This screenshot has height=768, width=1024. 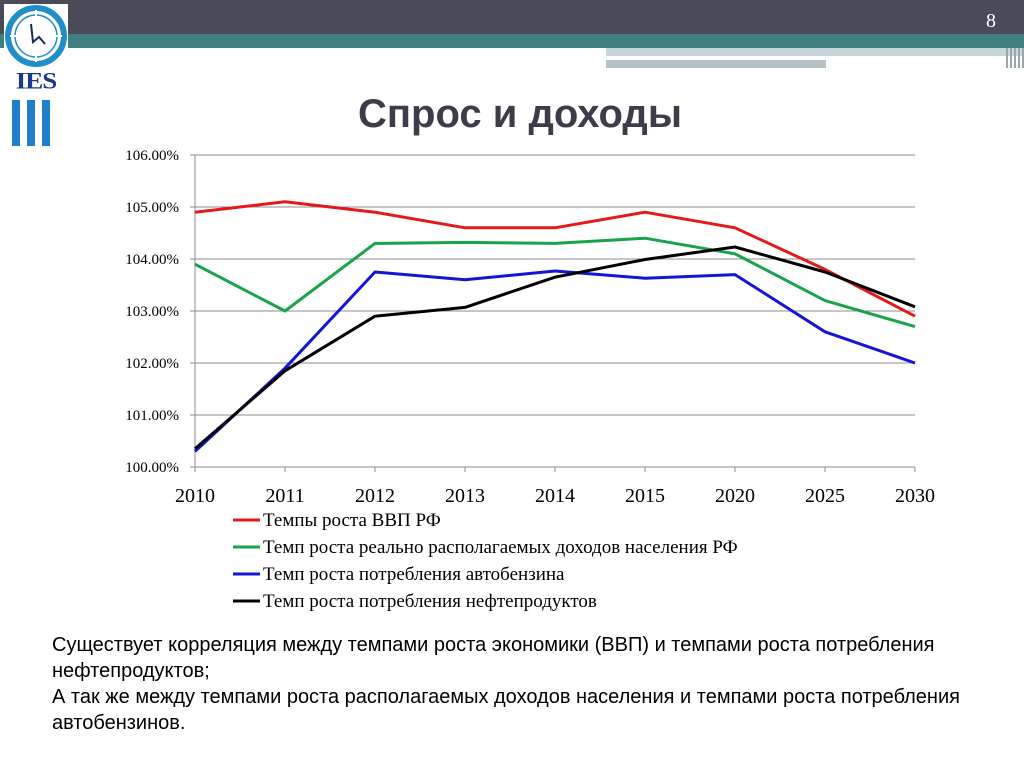 I want to click on y-tick-label: 101.00%, so click(x=152, y=416).